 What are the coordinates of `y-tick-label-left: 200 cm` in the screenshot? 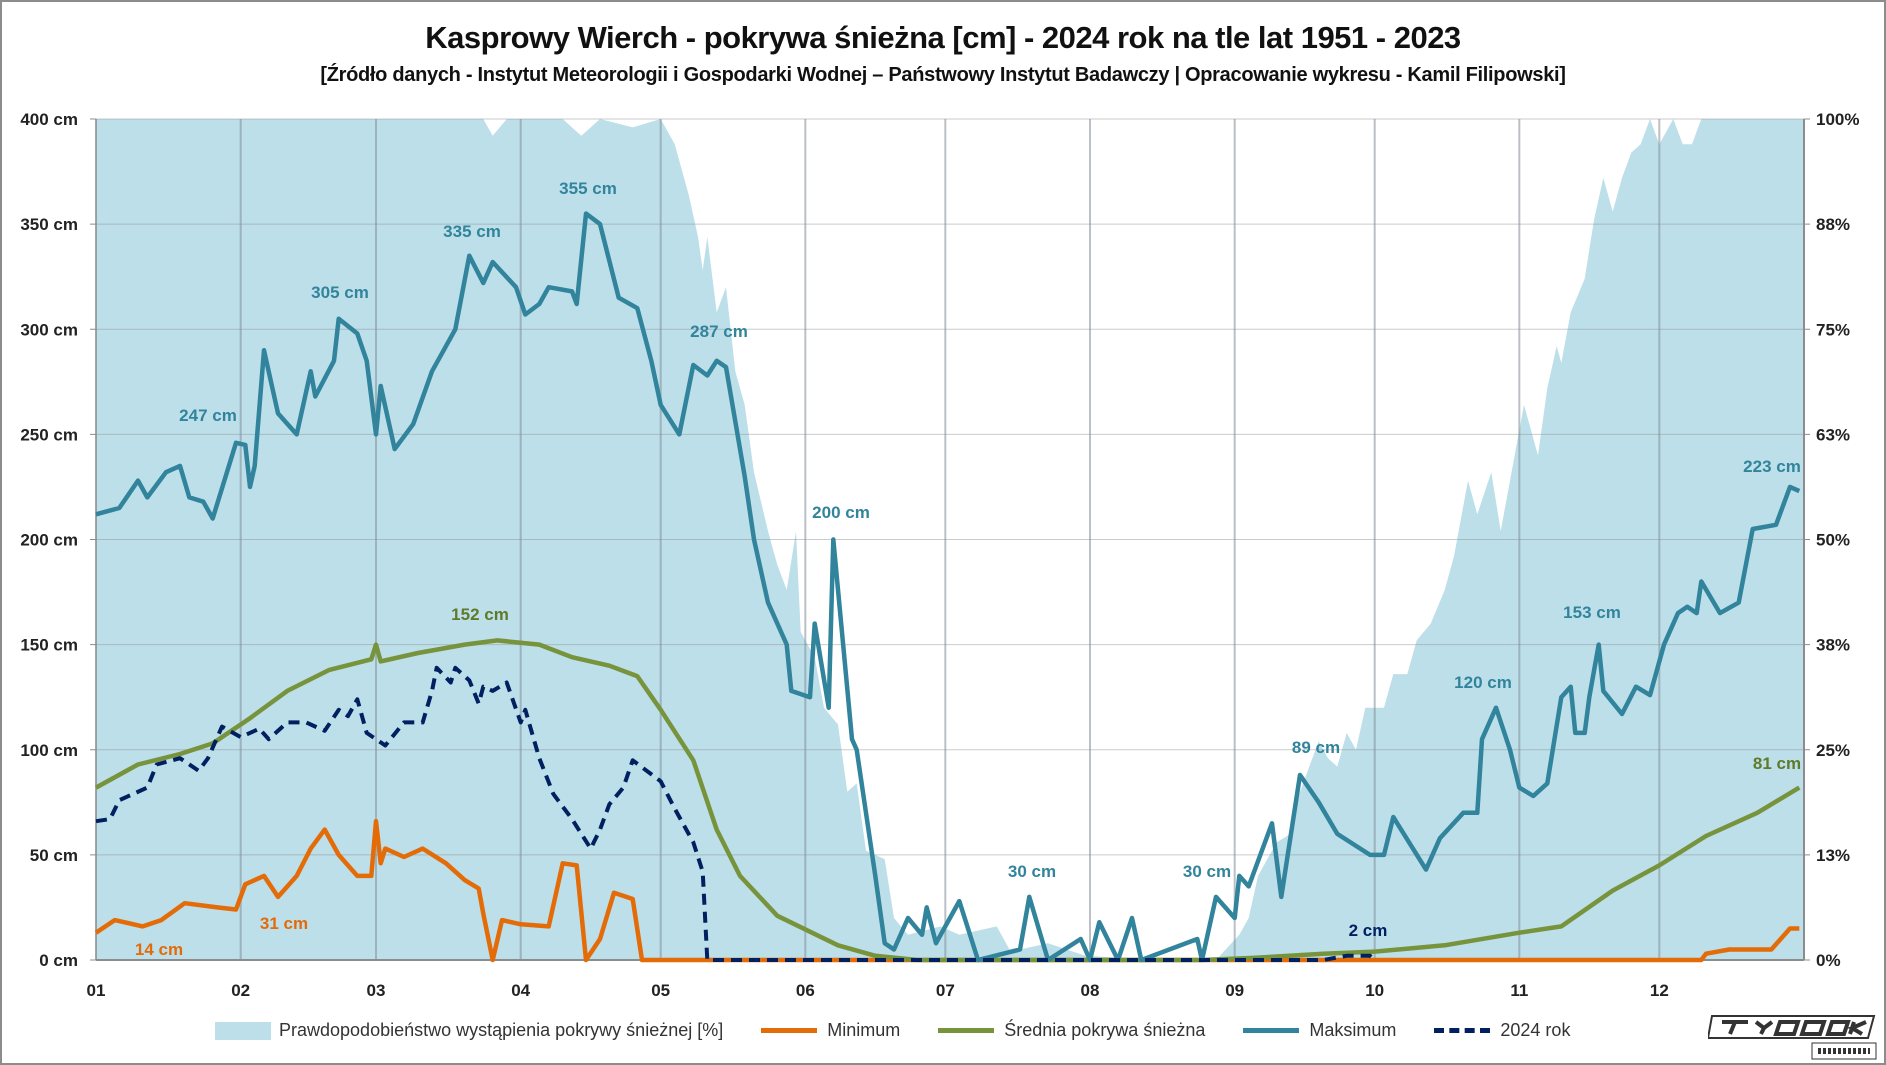 It's located at (49, 540).